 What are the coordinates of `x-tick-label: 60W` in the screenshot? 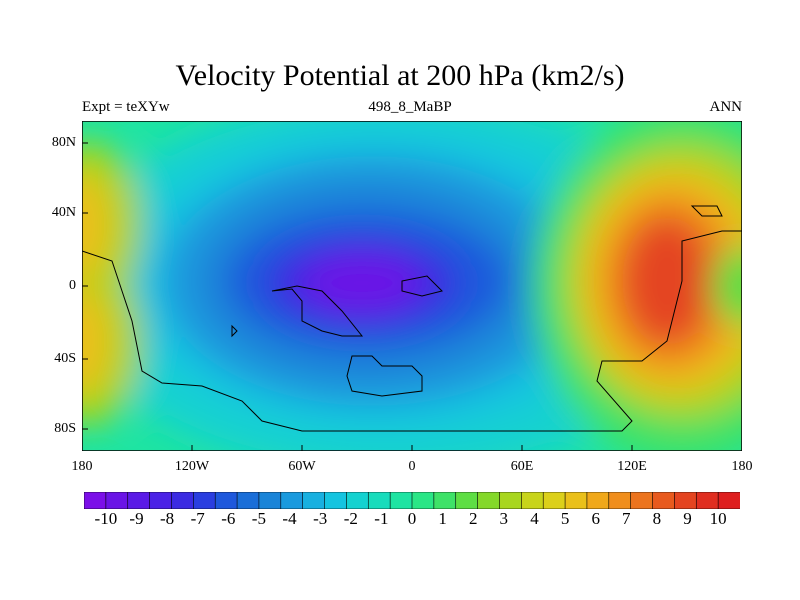 It's located at (302, 466).